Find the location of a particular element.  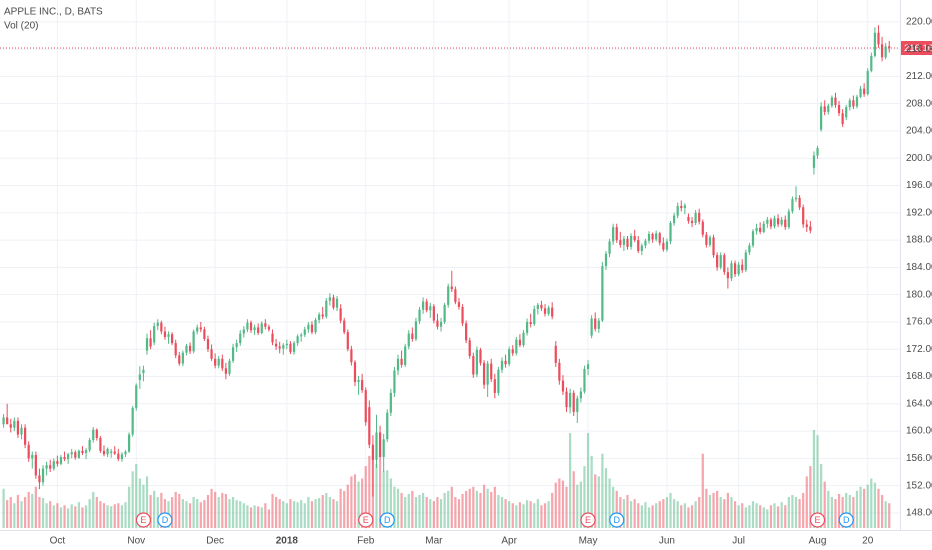

volume-legend: Vol (20) is located at coordinates (21, 26).